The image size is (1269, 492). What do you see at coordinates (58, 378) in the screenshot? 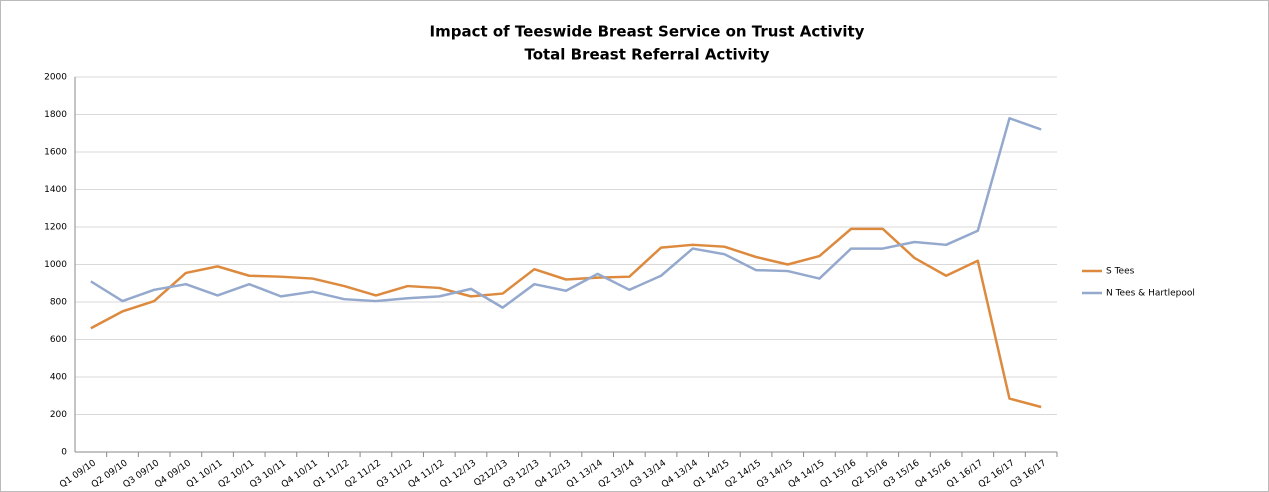
I see `y-tick-label: 400` at bounding box center [58, 378].